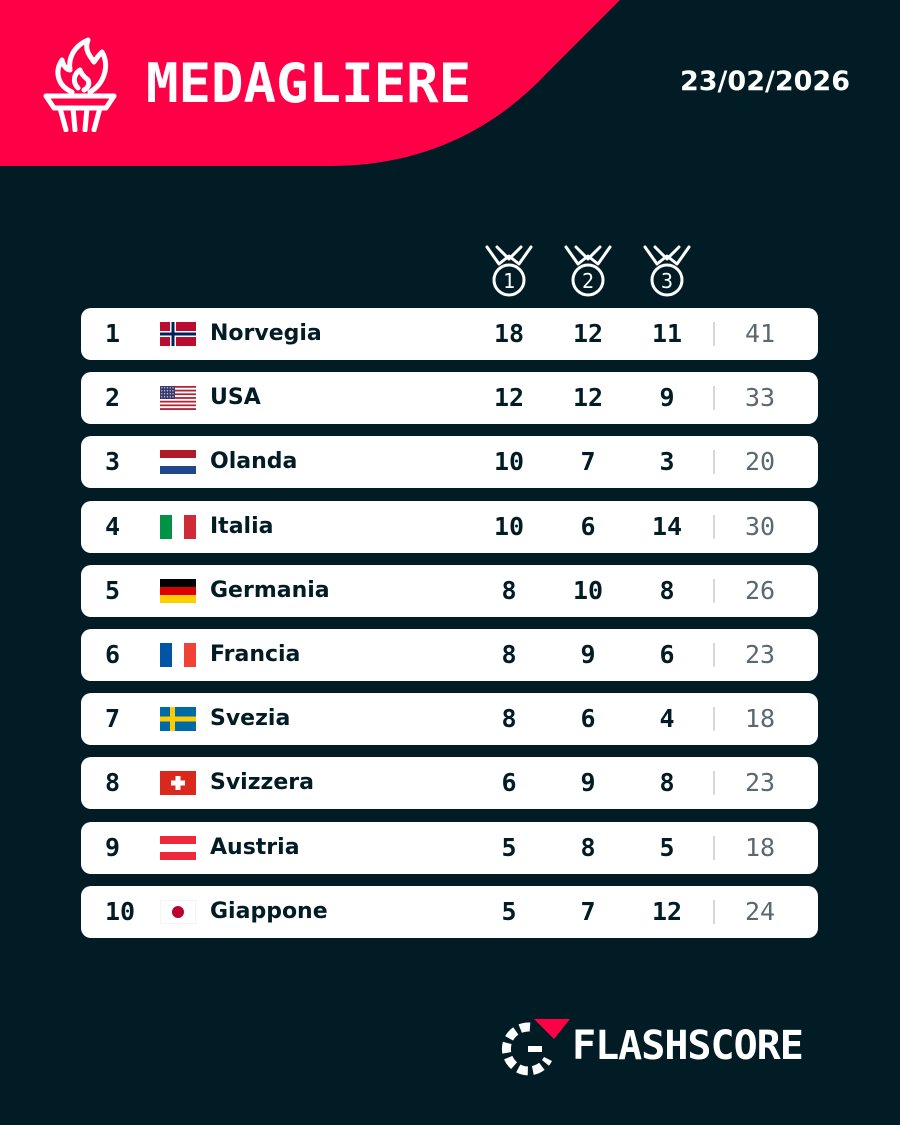 The height and width of the screenshot is (1125, 900). I want to click on silver-medal-icon: 2, so click(588, 271).